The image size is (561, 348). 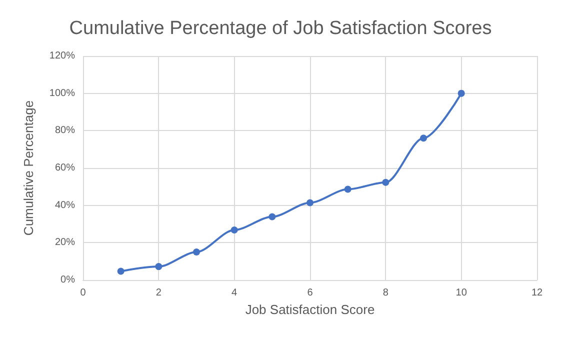 What do you see at coordinates (310, 309) in the screenshot?
I see `x-axis-title: Job Satisfaction Score` at bounding box center [310, 309].